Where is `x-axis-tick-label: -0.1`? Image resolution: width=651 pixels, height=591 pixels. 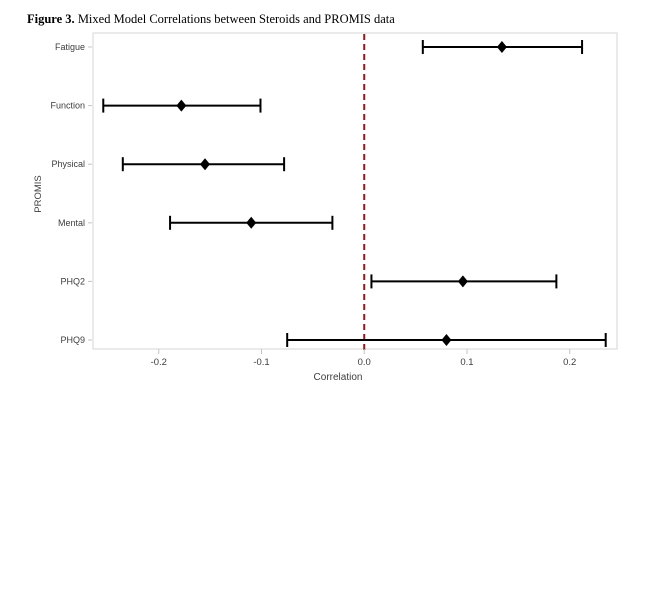
x-axis-tick-label: -0.1 is located at coordinates (261, 362).